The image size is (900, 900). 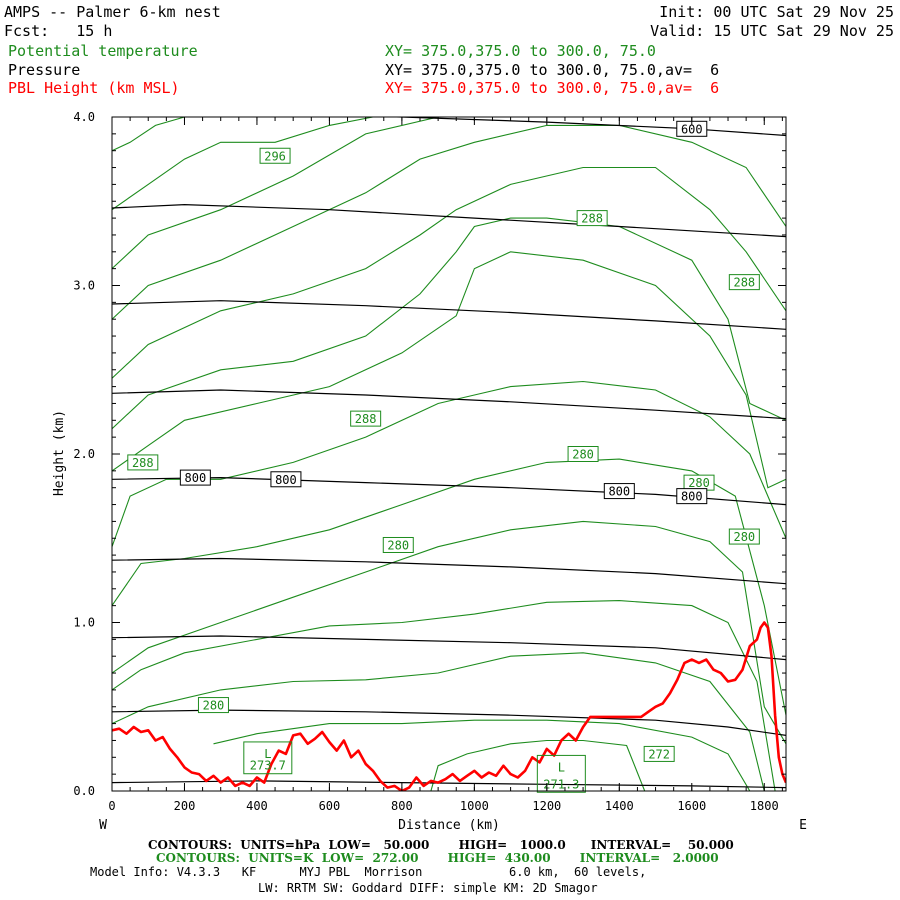 What do you see at coordinates (84, 454) in the screenshot?
I see `y-tick-label-2: 2.0` at bounding box center [84, 454].